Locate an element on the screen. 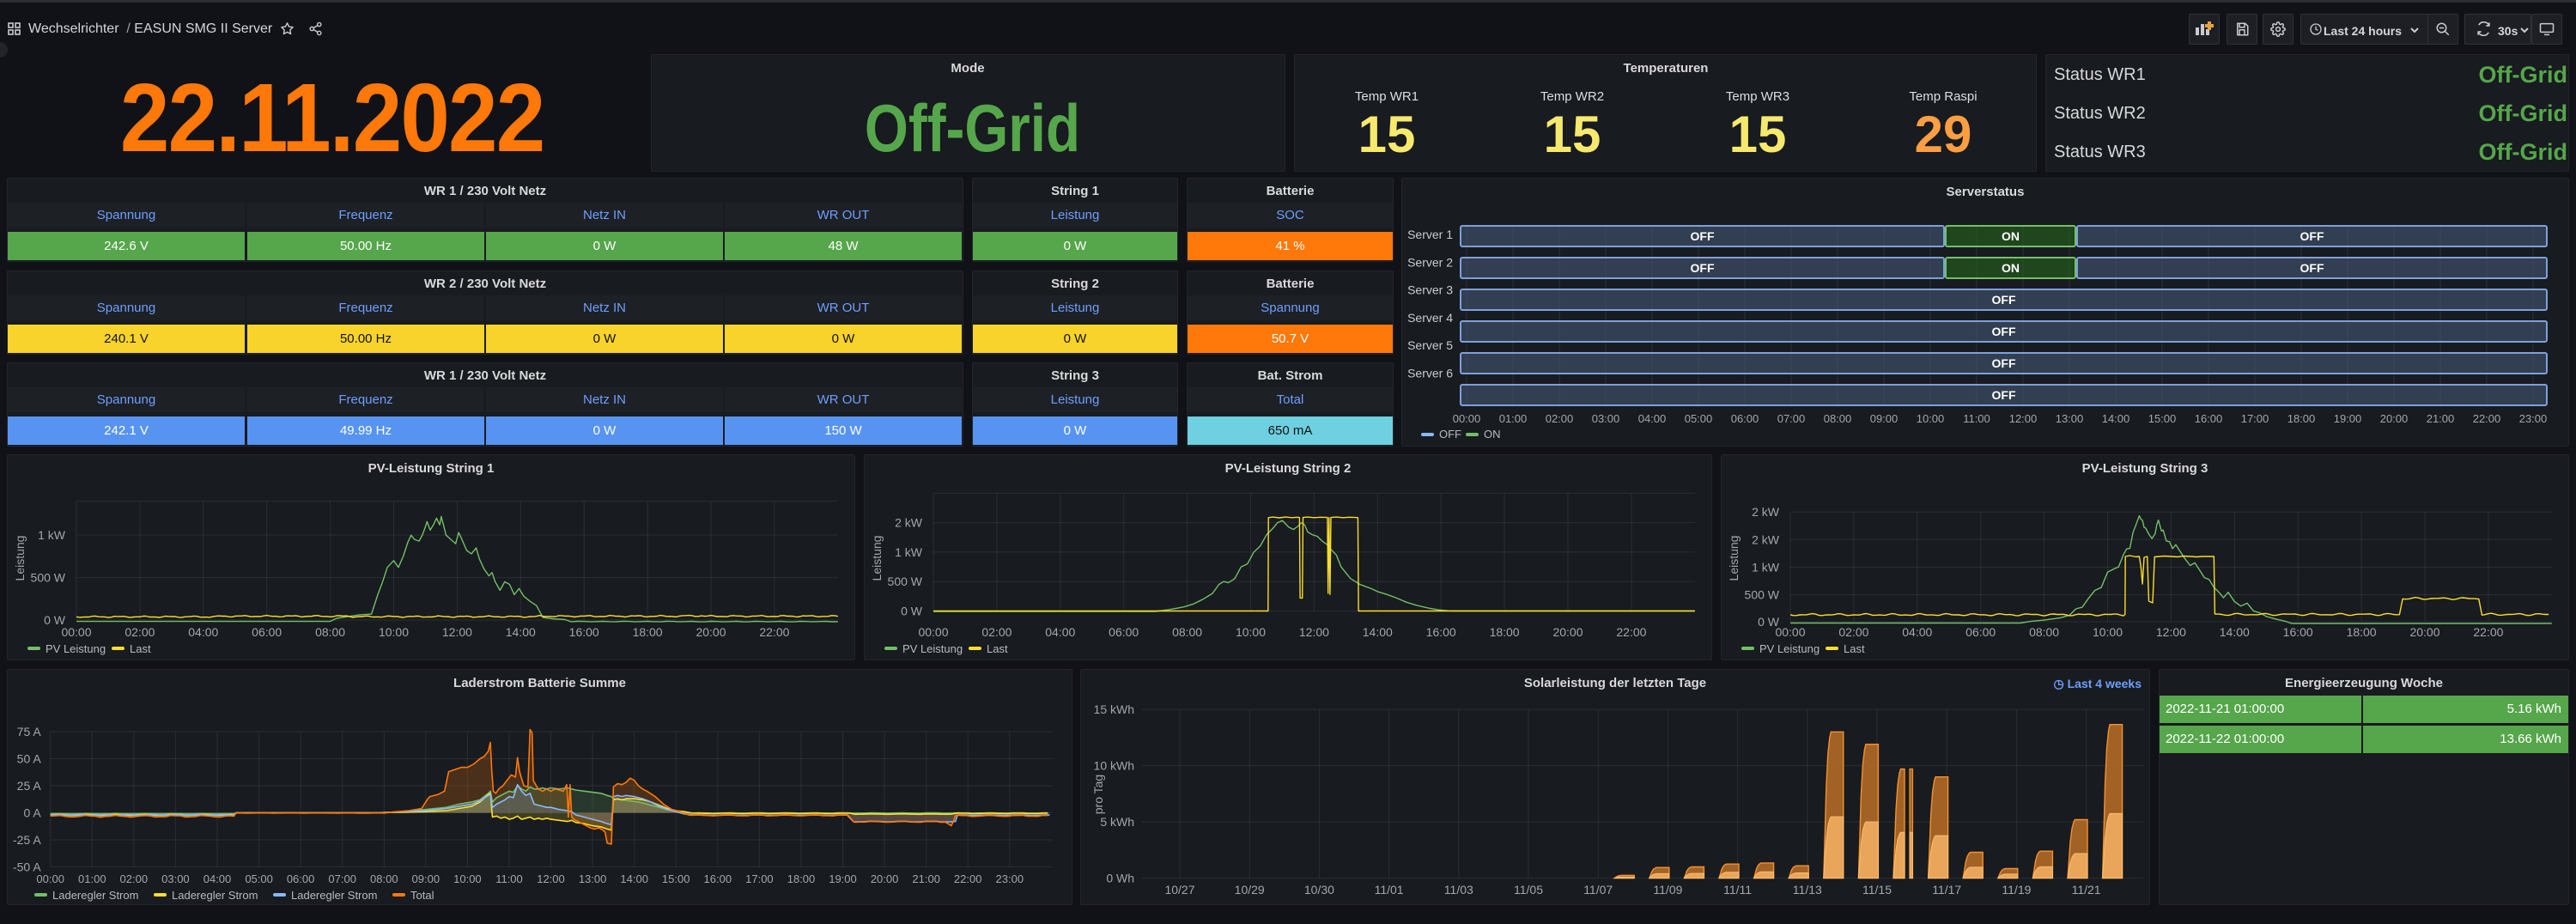  svg-text: 11/01 is located at coordinates (1389, 890).